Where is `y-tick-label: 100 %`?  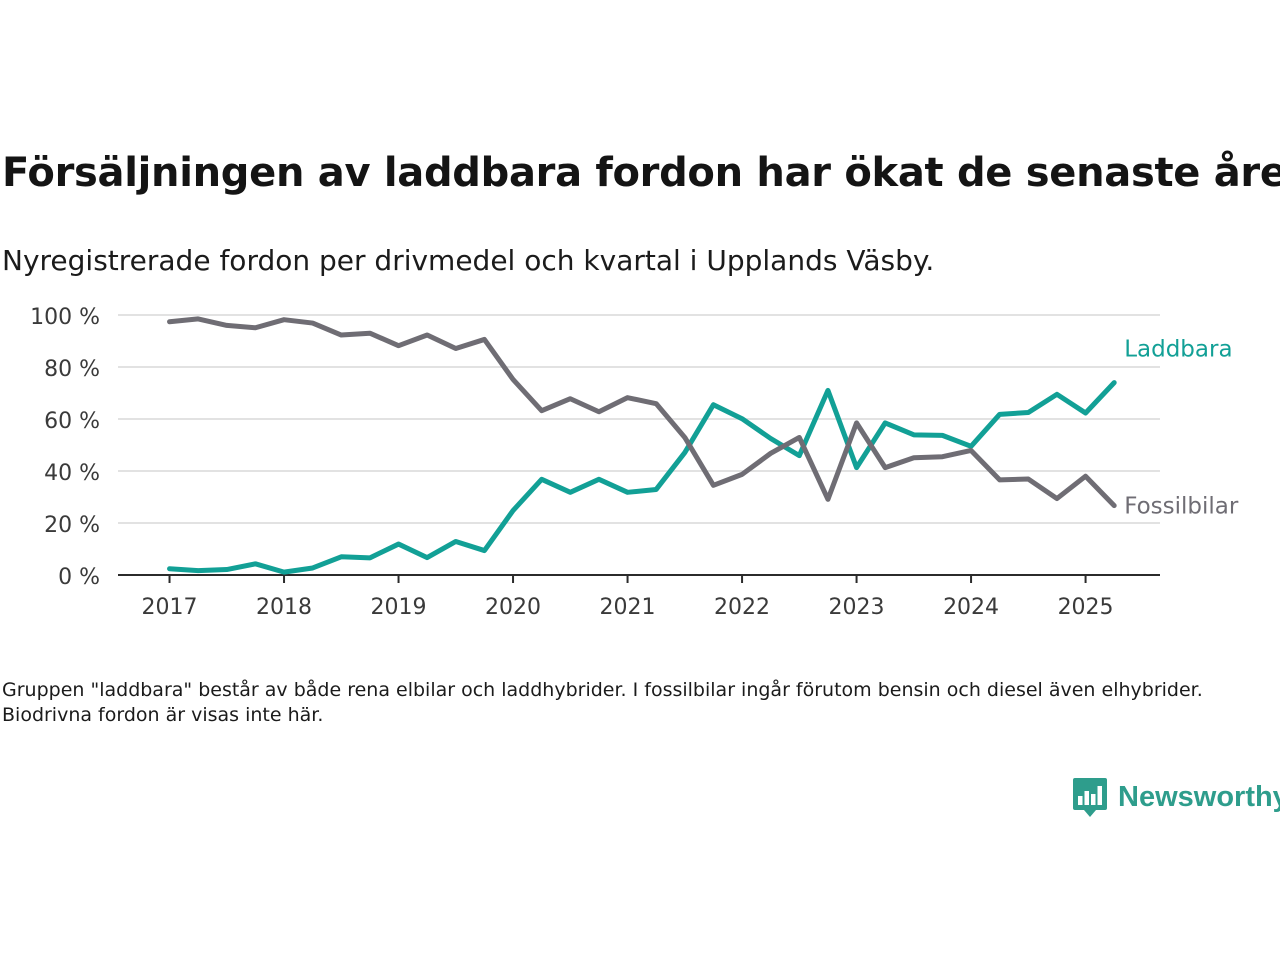 y-tick-label: 100 % is located at coordinates (65, 317).